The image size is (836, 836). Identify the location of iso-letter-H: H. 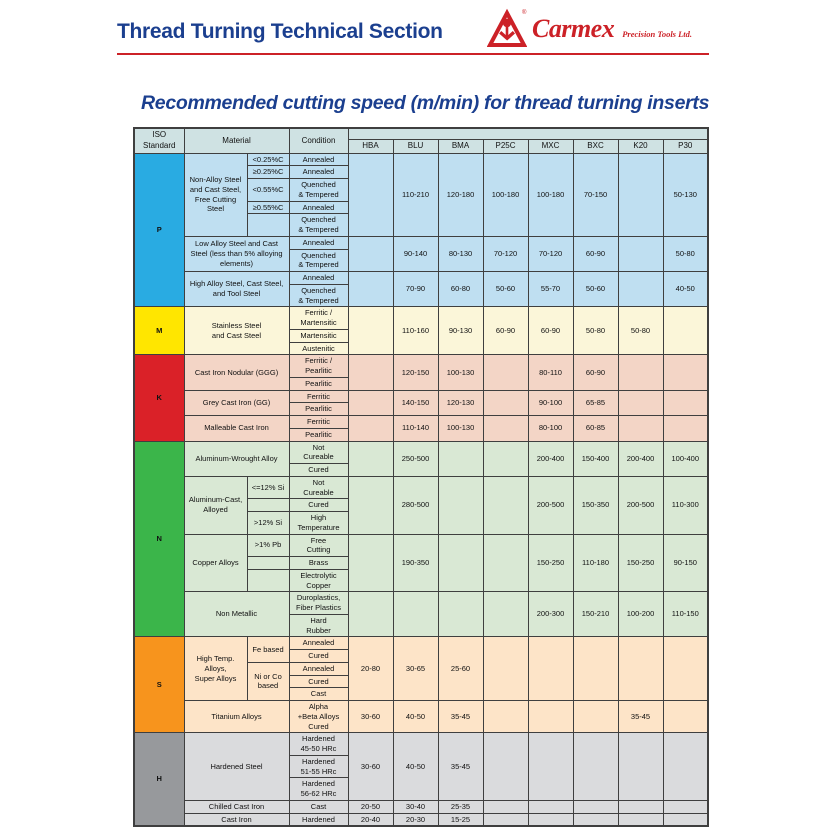
(159, 779).